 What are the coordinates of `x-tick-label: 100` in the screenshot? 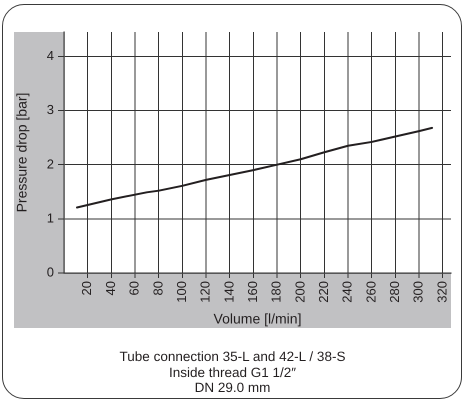 It's located at (181, 292).